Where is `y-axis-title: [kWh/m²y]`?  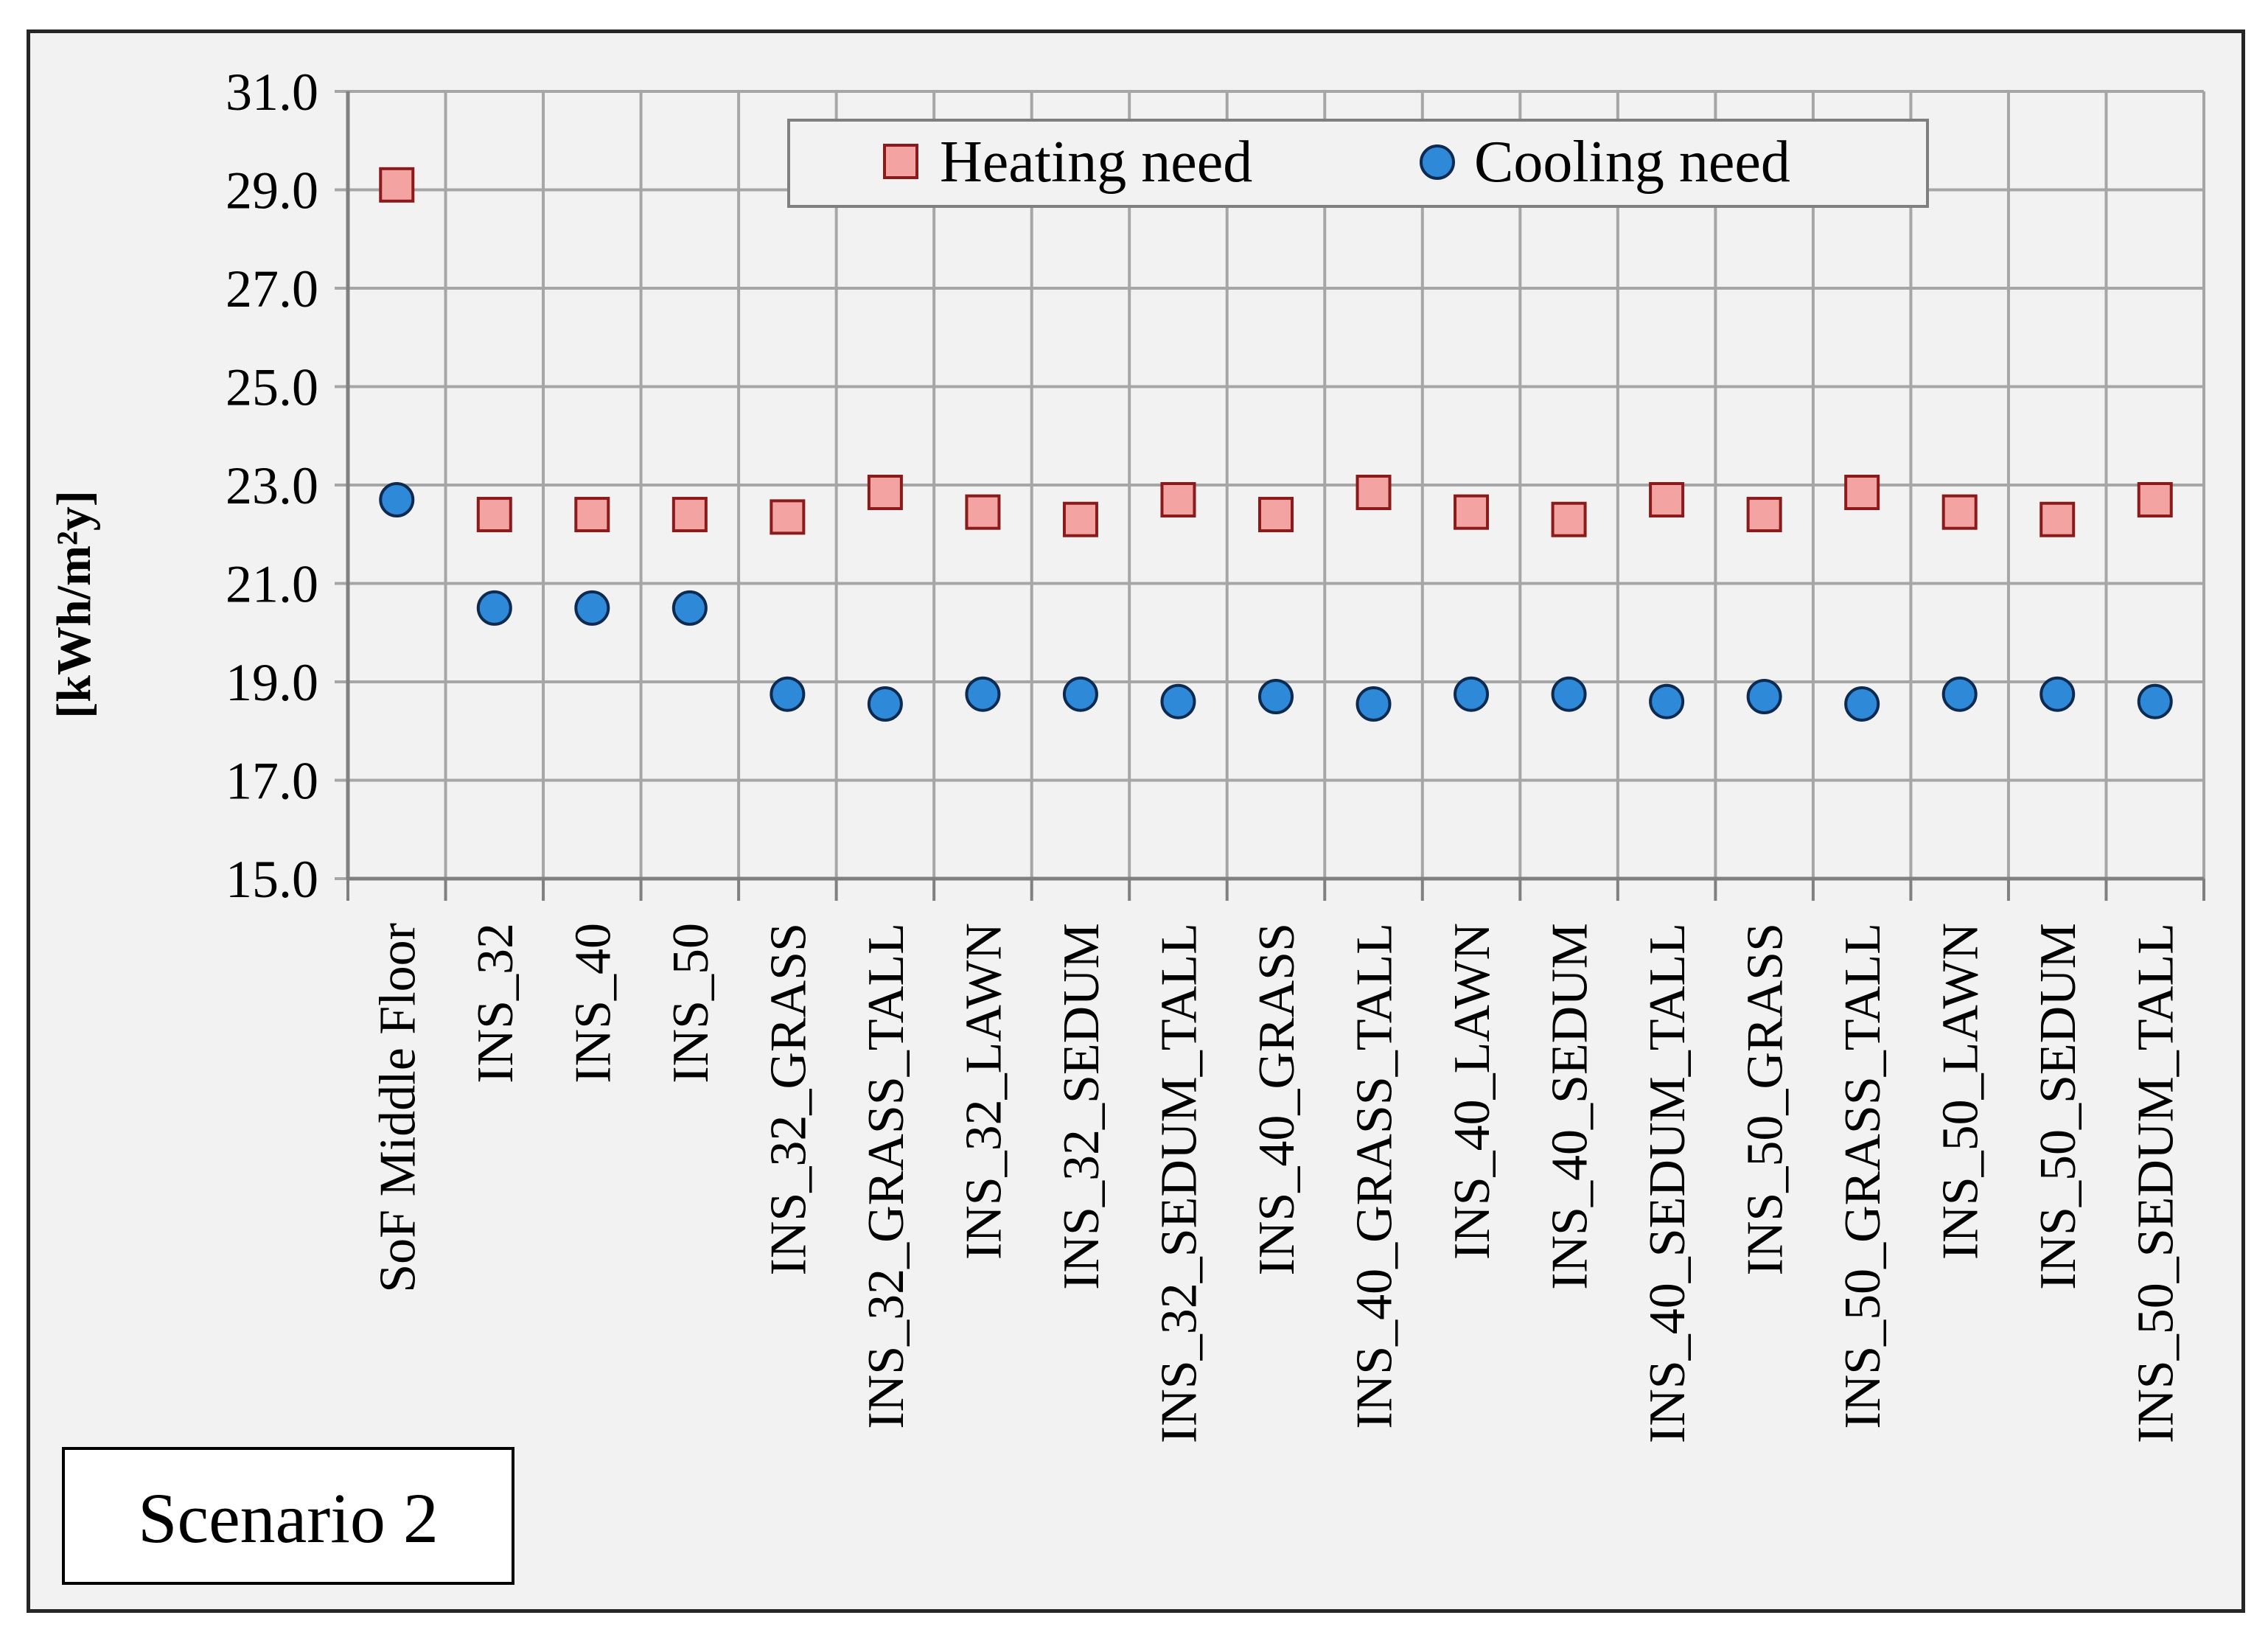 y-axis-title: [kWh/m²y] is located at coordinates (74, 604).